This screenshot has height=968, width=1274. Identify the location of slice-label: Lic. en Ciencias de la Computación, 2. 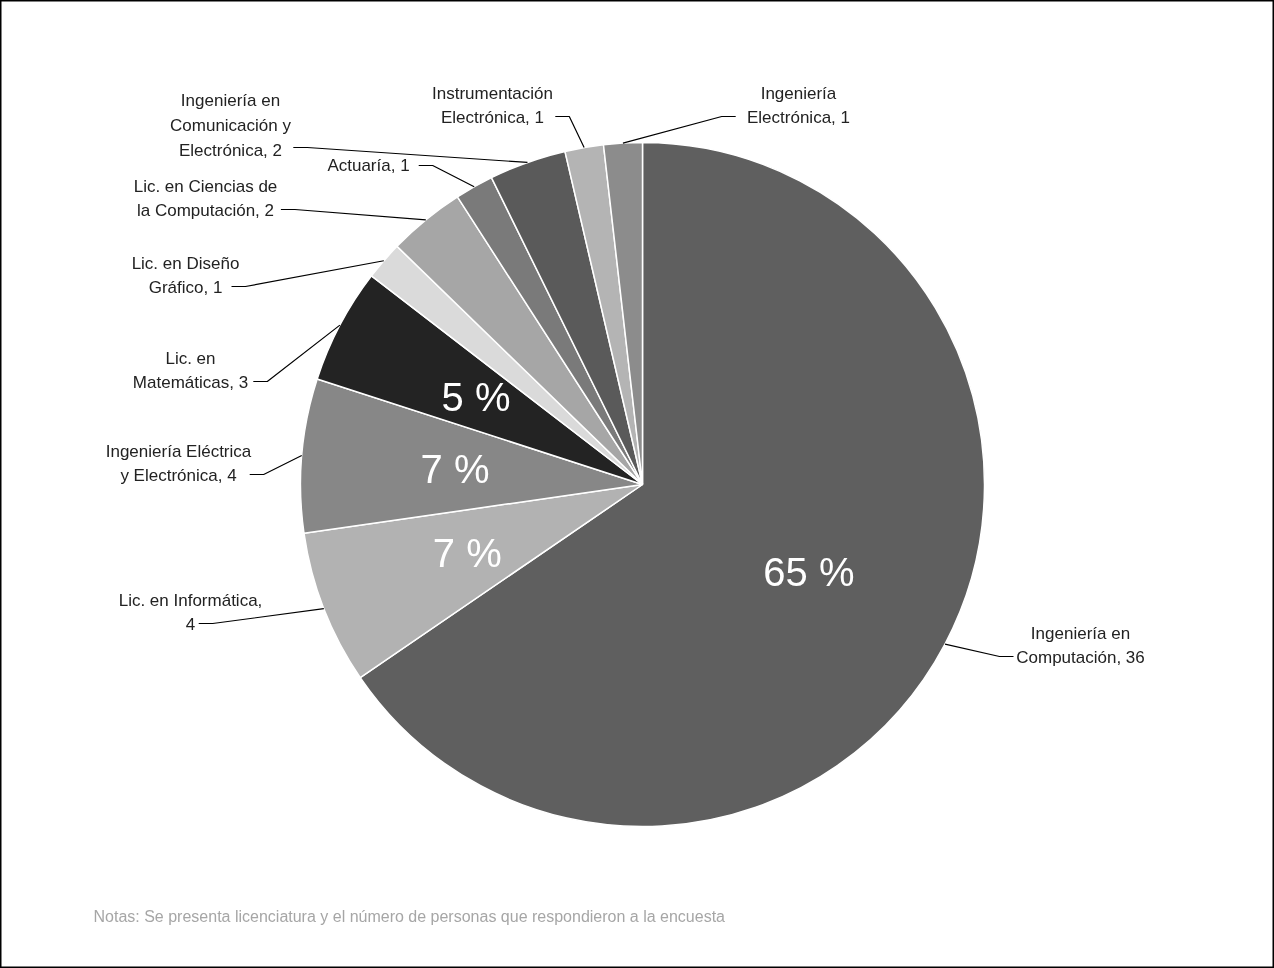
(205, 198).